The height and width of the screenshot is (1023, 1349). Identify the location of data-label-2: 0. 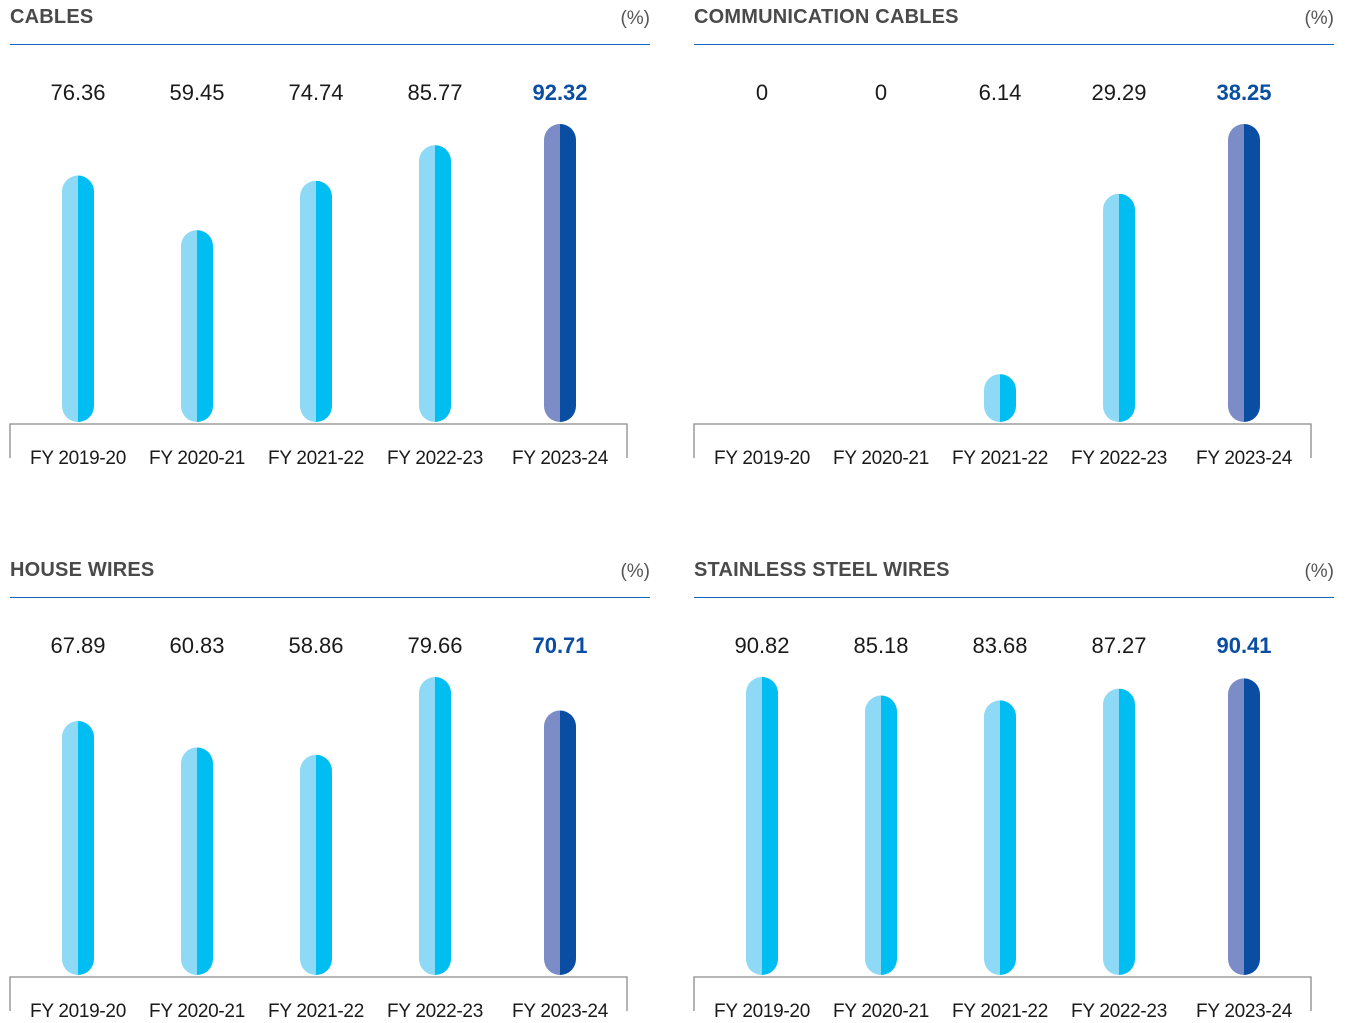
(881, 92).